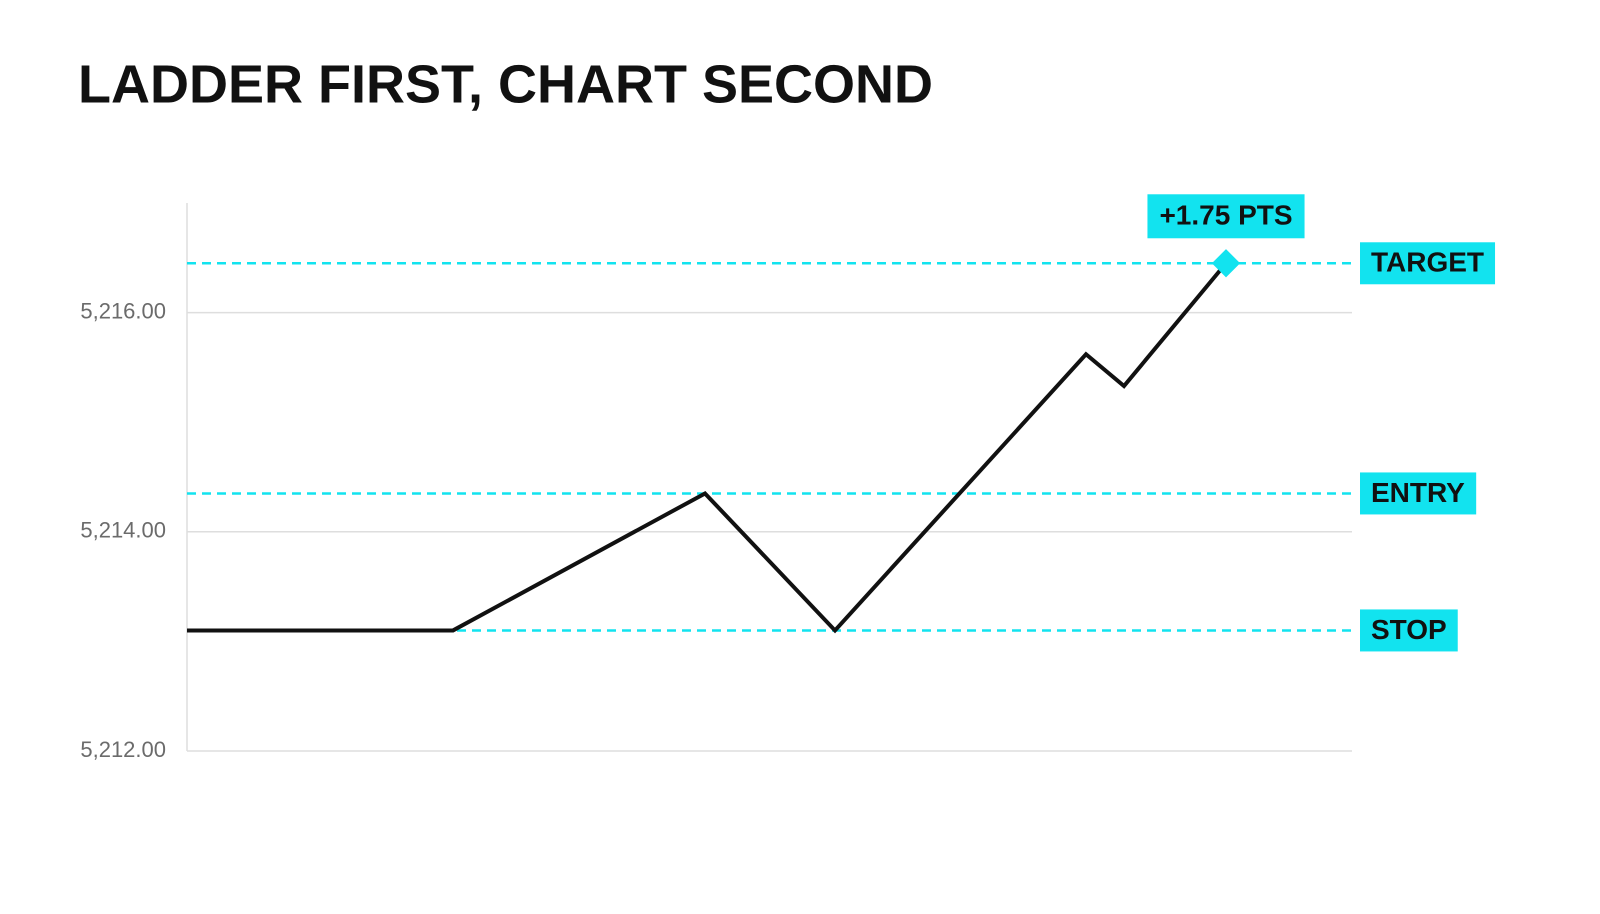  I want to click on y-tick-label: 5,212.00, so click(123, 749).